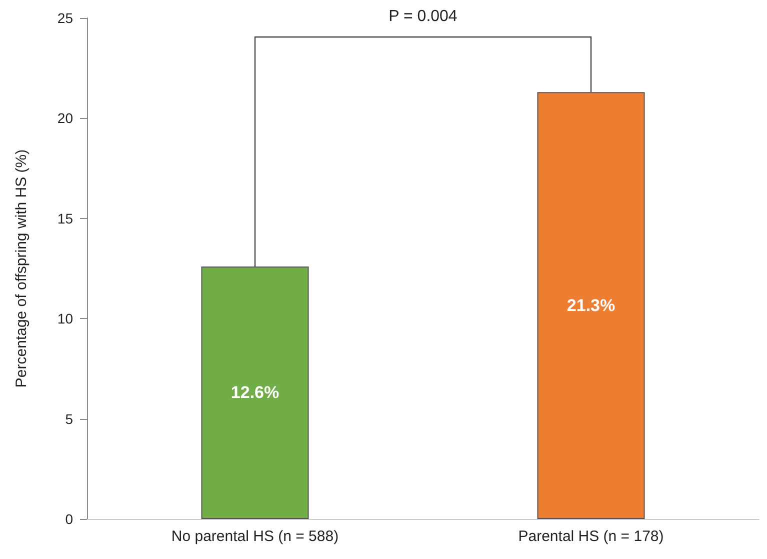  What do you see at coordinates (65, 318) in the screenshot?
I see `y-tick-label: 10` at bounding box center [65, 318].